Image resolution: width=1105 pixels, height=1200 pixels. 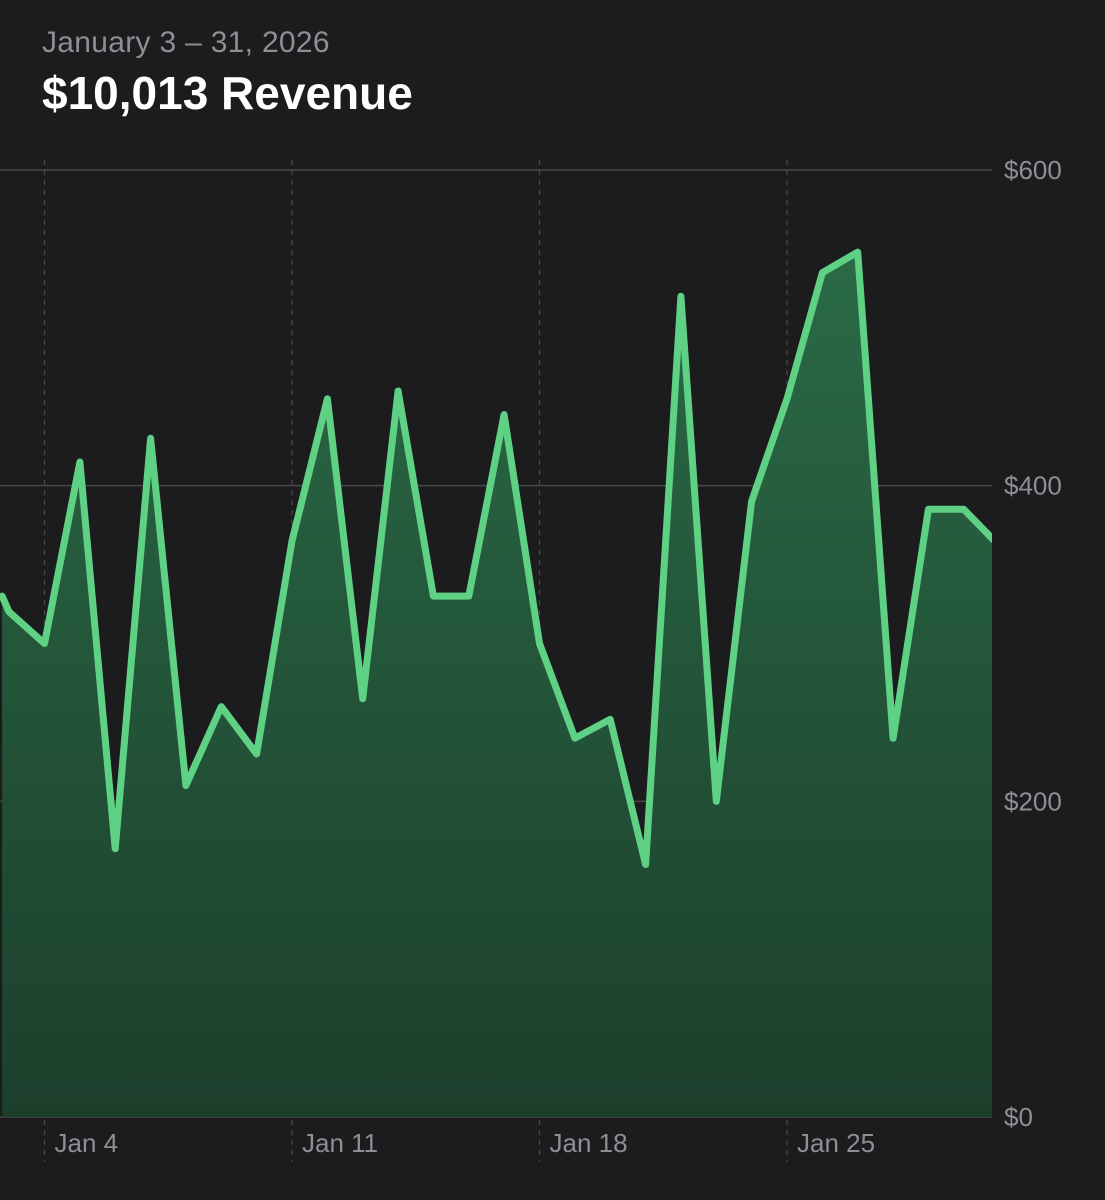 What do you see at coordinates (589, 1143) in the screenshot?
I see `x-tick-label: Jan 18` at bounding box center [589, 1143].